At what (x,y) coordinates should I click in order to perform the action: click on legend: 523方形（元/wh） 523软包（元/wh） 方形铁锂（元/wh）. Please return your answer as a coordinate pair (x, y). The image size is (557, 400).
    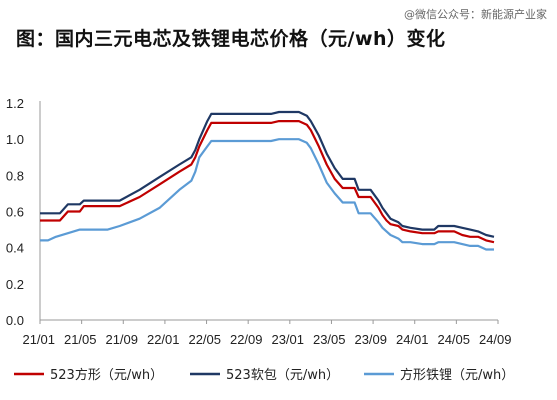
    Looking at the image, I should click on (264, 375).